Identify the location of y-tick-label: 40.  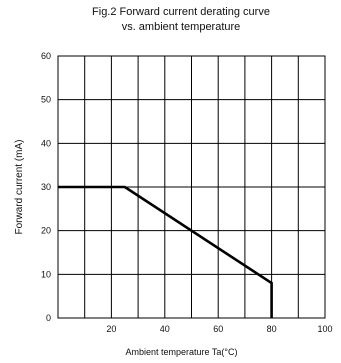
(46, 143).